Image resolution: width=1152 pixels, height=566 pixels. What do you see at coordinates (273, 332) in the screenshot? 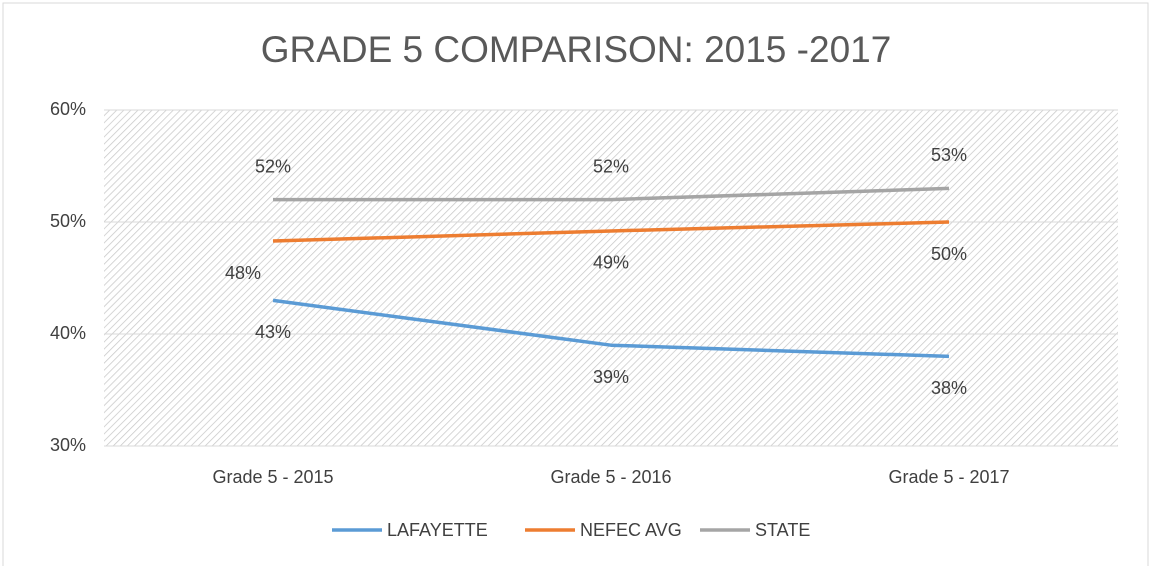
I see `data-label: 43%` at bounding box center [273, 332].